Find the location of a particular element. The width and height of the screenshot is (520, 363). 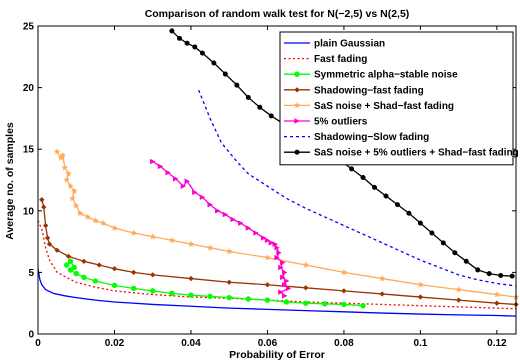

y-tick-label: 25 is located at coordinates (29, 27).